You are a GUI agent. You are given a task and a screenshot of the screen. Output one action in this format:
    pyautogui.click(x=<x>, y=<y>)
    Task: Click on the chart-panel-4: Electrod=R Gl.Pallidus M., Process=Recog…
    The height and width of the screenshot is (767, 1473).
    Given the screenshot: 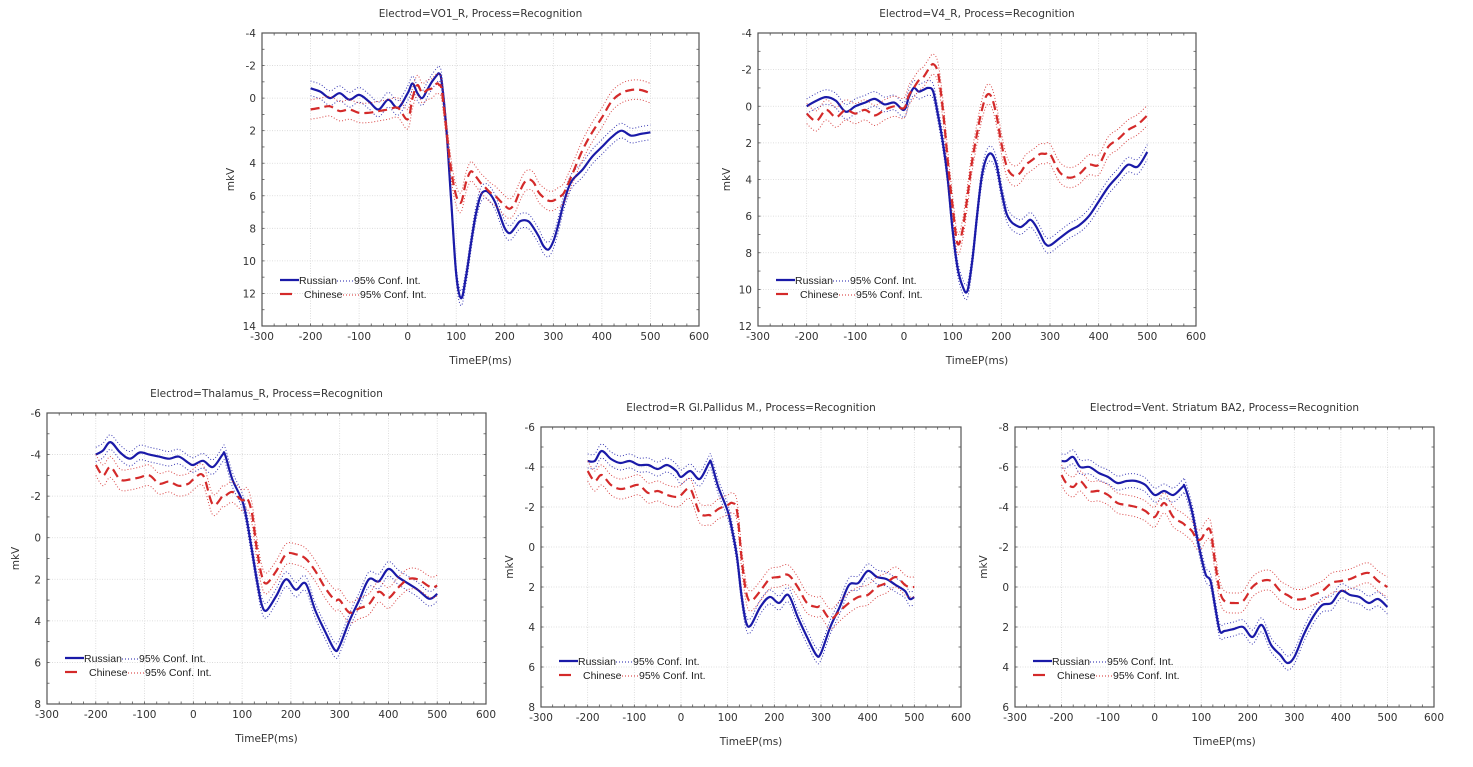 What is the action you would take?
    pyautogui.click(x=737, y=575)
    